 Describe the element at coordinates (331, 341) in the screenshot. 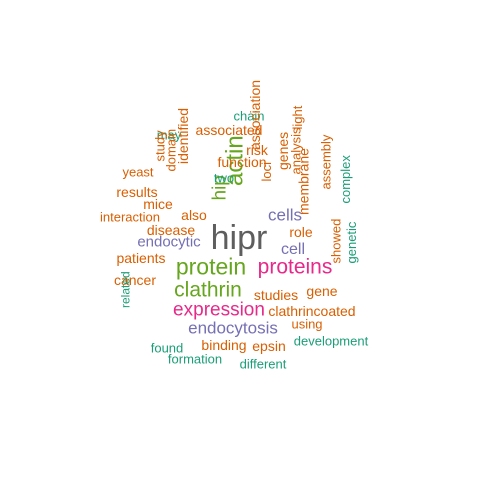

I see `word-development: development` at that location.